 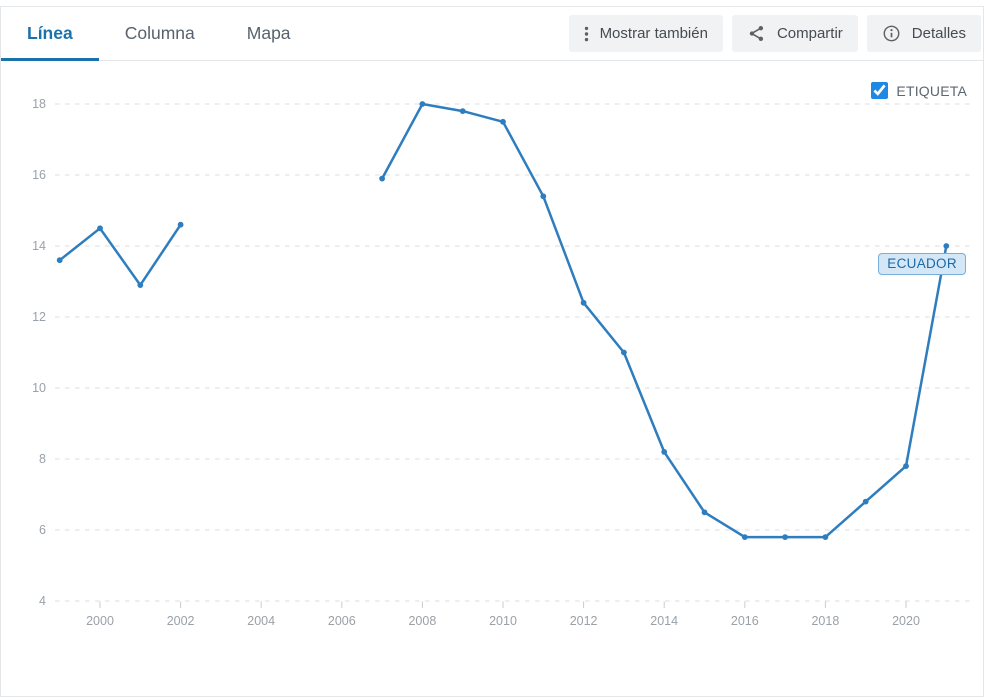 What do you see at coordinates (42, 459) in the screenshot?
I see `y-axis-label: 8` at bounding box center [42, 459].